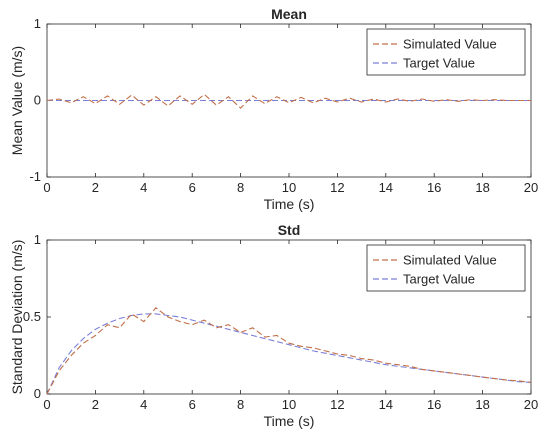  What do you see at coordinates (289, 14) in the screenshot?
I see `chart-title: Mean` at bounding box center [289, 14].